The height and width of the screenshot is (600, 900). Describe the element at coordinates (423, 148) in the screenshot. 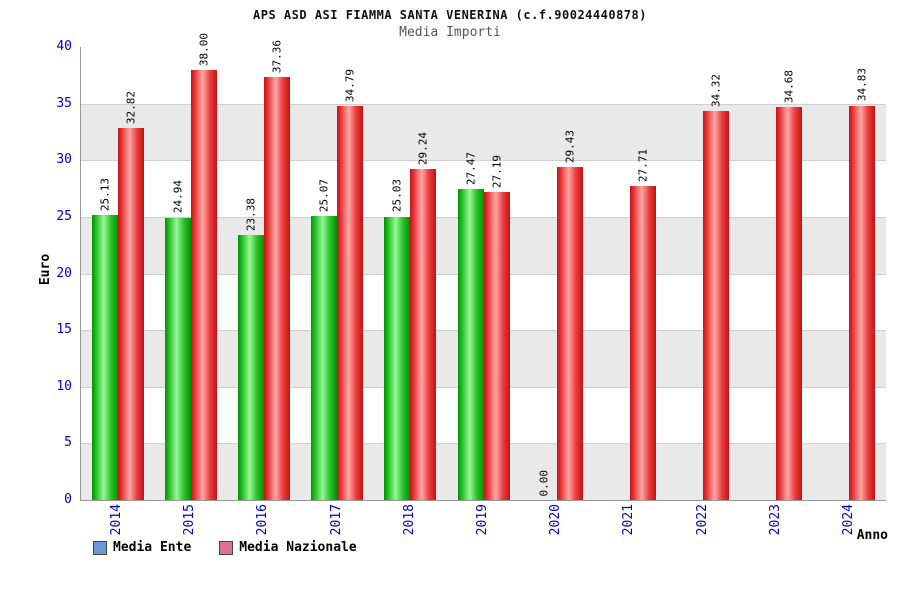

I see `bar-value-label: 29.24` at that location.